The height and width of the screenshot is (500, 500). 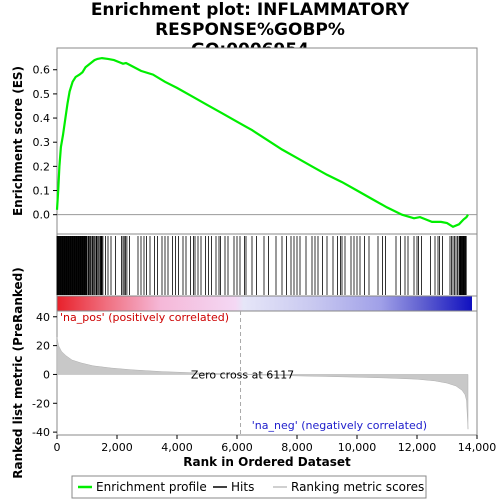 What do you see at coordinates (339, 425) in the screenshot?
I see `negative-correlation-label: 'na_neg' (negatively correlated)` at bounding box center [339, 425].